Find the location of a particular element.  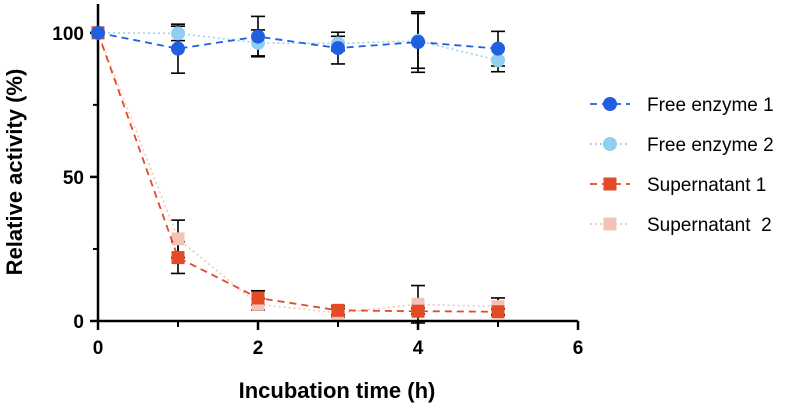

x-tick-label: 4 is located at coordinates (418, 348).